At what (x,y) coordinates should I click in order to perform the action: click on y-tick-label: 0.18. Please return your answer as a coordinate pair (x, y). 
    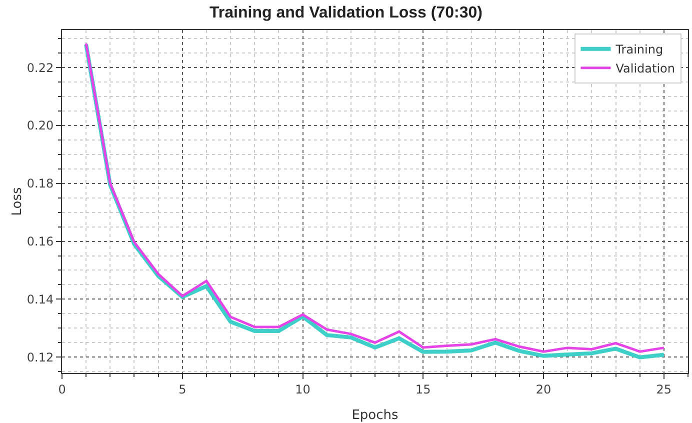
    Looking at the image, I should click on (40, 183).